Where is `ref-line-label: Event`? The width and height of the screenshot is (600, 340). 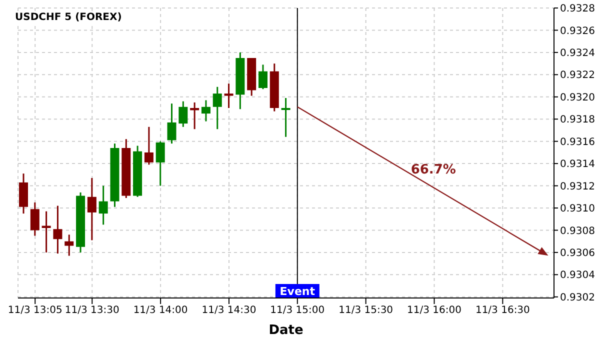
ref-line-label: Event is located at coordinates (298, 291).